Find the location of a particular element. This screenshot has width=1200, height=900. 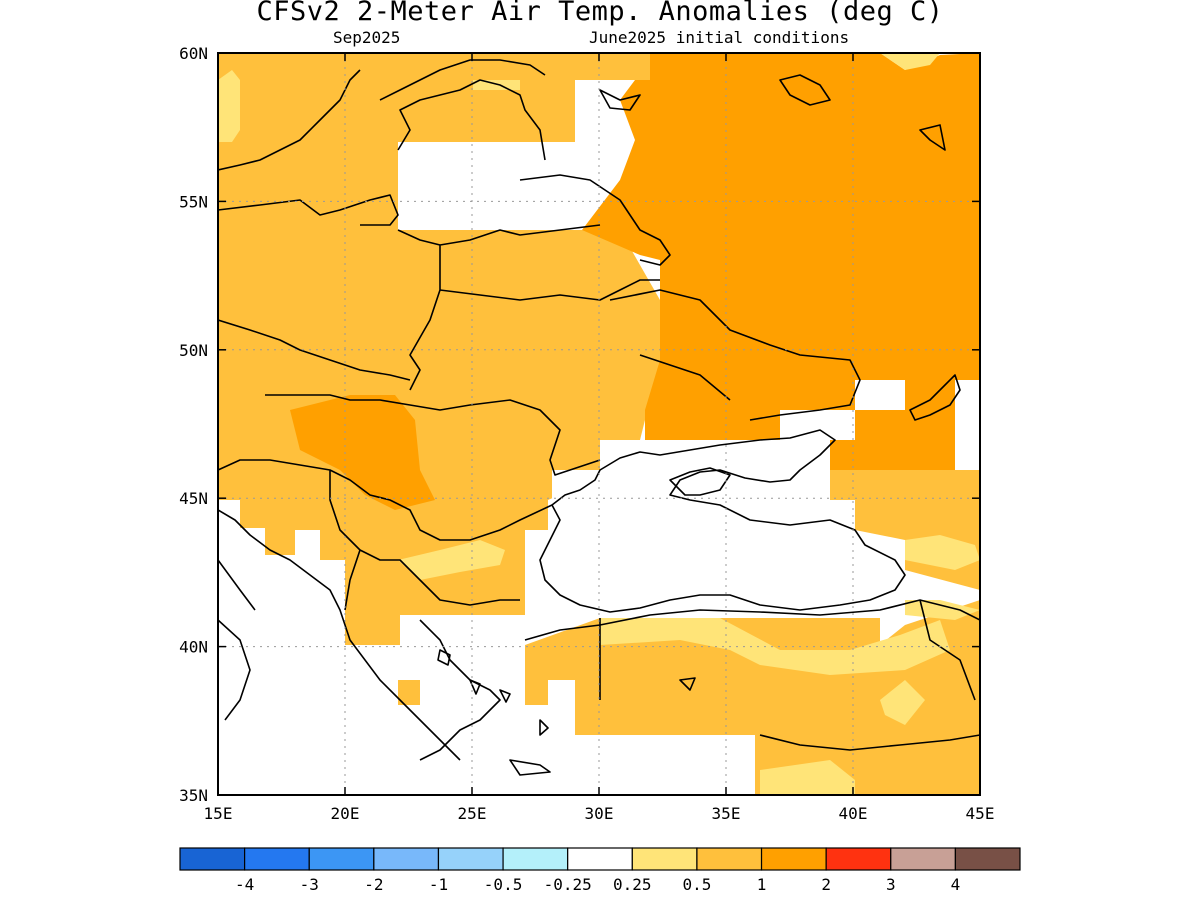

finland-coast is located at coordinates (462, 80).